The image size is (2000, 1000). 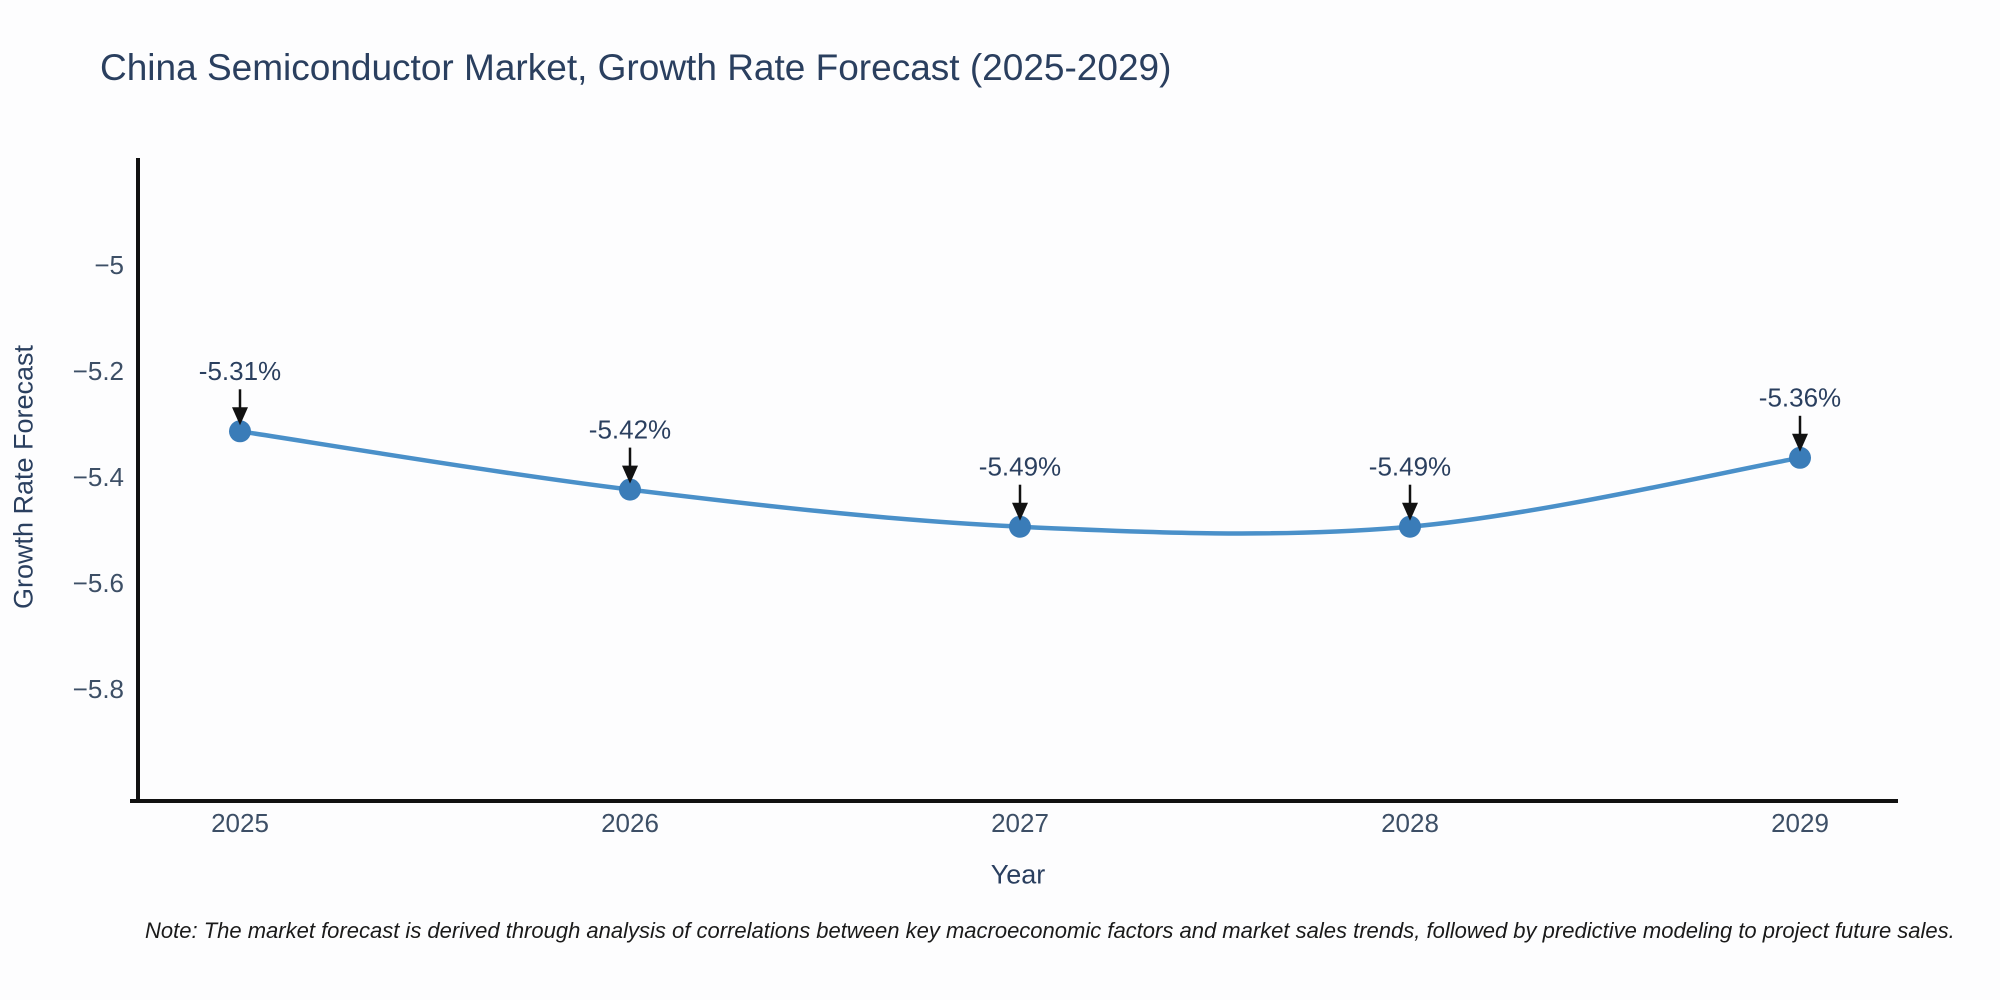 I want to click on x-tick-label: 2029, so click(x=1800, y=823).